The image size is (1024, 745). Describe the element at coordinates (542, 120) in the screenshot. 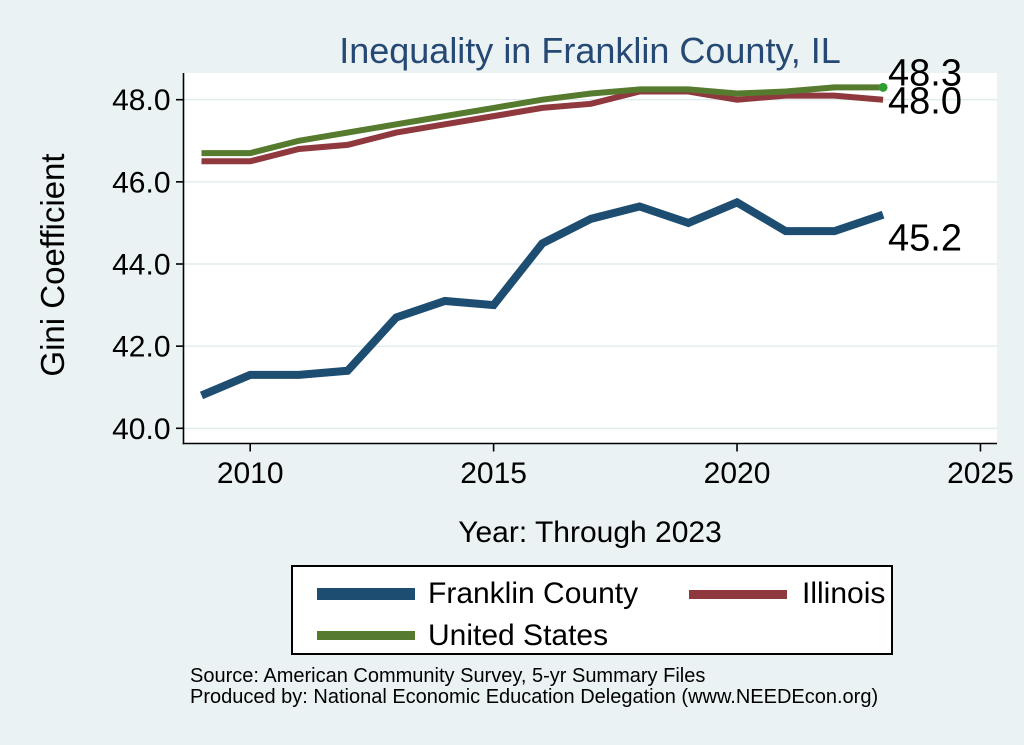

I see `series-line-united-states` at that location.